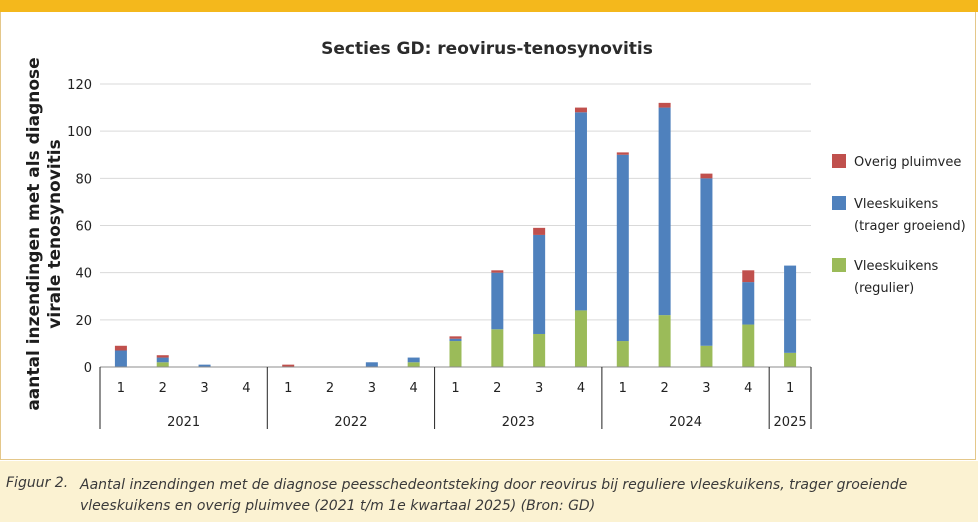 The width and height of the screenshot is (978, 522). I want to click on legend-label-line: (trager groeiend), so click(910, 226).